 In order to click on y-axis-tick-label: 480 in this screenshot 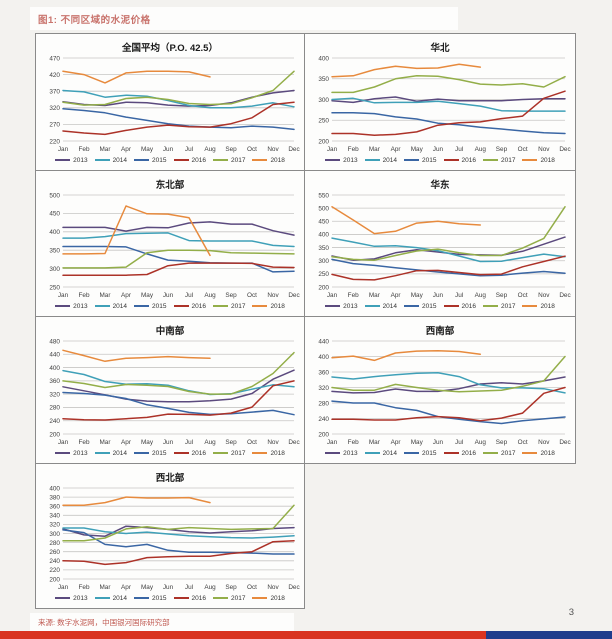, I will do `click(54, 341)`.